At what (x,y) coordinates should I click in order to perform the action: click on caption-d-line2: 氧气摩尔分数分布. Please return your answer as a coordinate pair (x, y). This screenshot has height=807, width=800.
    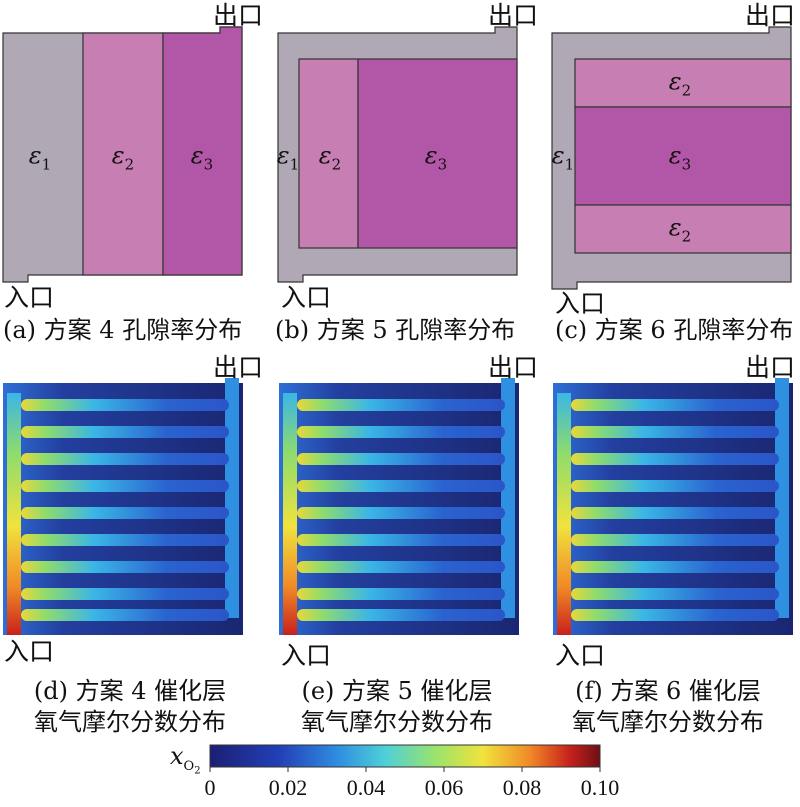
    Looking at the image, I should click on (130, 722).